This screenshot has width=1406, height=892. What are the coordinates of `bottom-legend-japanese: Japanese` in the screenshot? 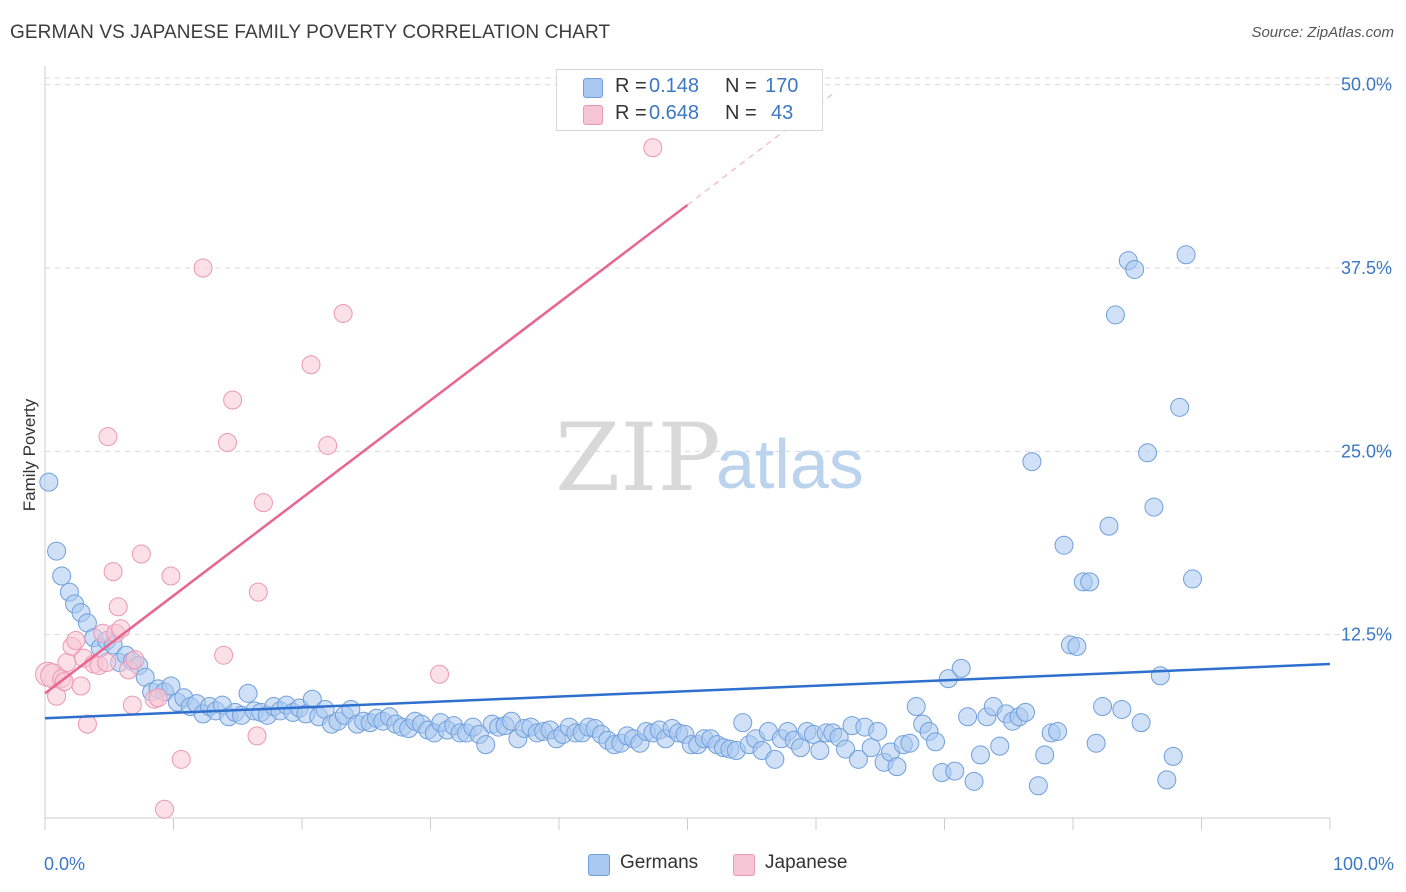 It's located at (806, 862).